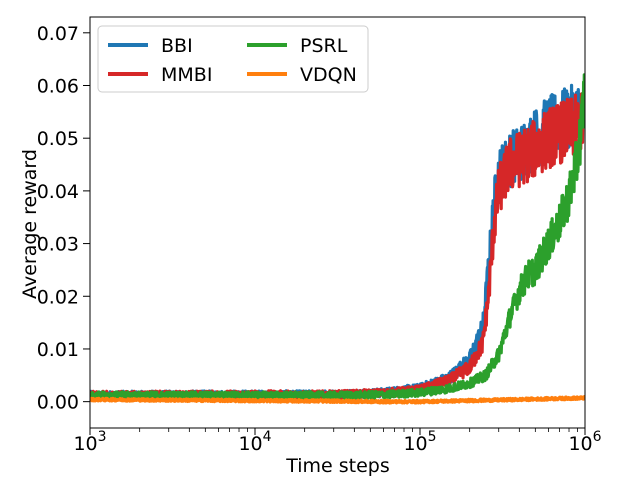 This screenshot has width=623, height=498. I want to click on series-line-vdqn, so click(337, 400).